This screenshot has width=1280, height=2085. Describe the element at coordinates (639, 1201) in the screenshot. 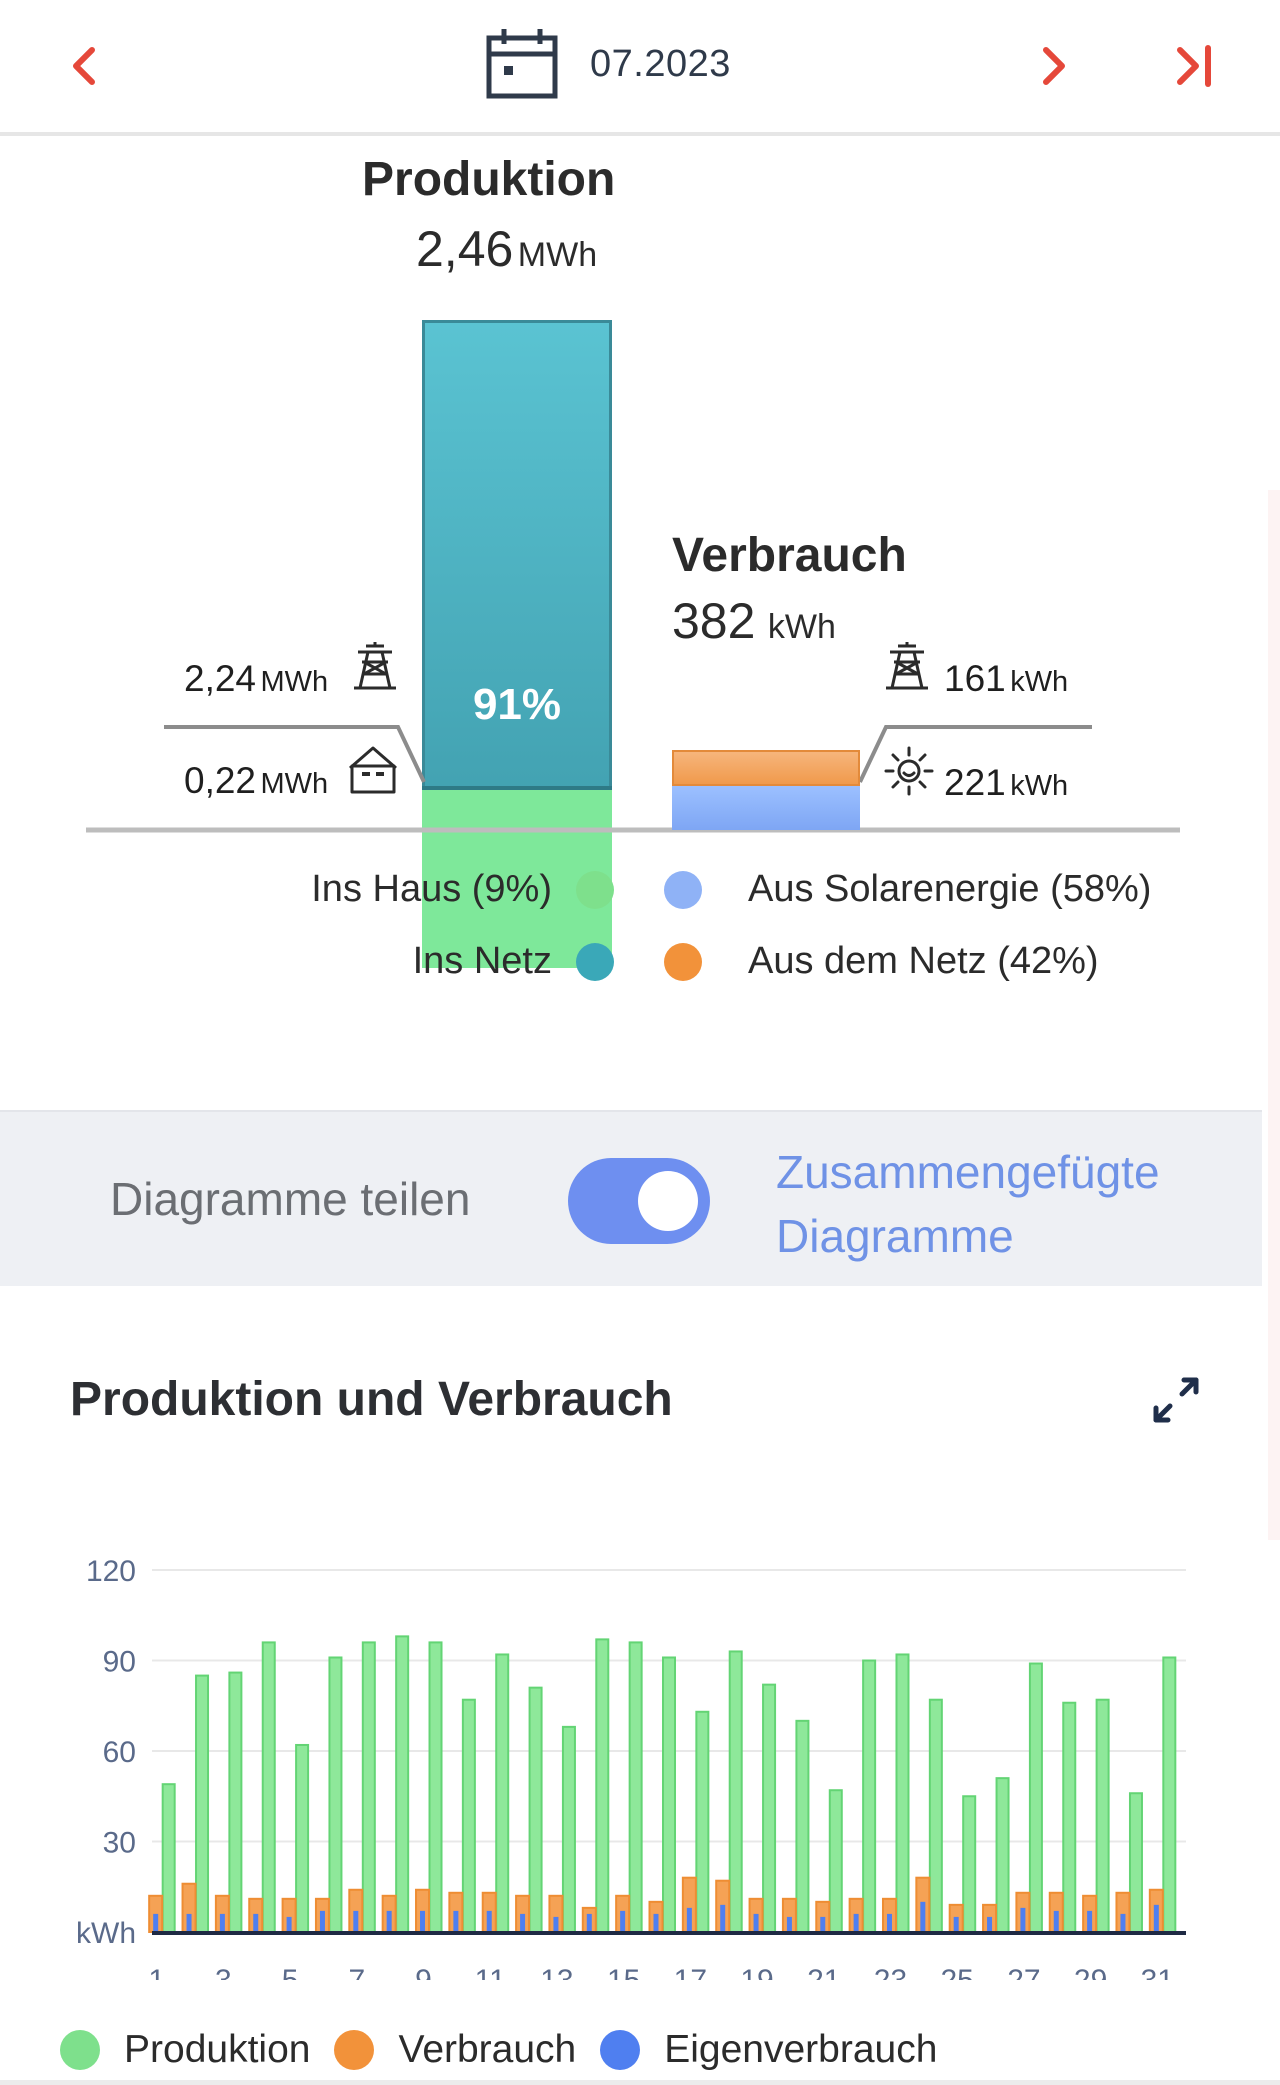

I see `diagram-mode-toggle` at that location.